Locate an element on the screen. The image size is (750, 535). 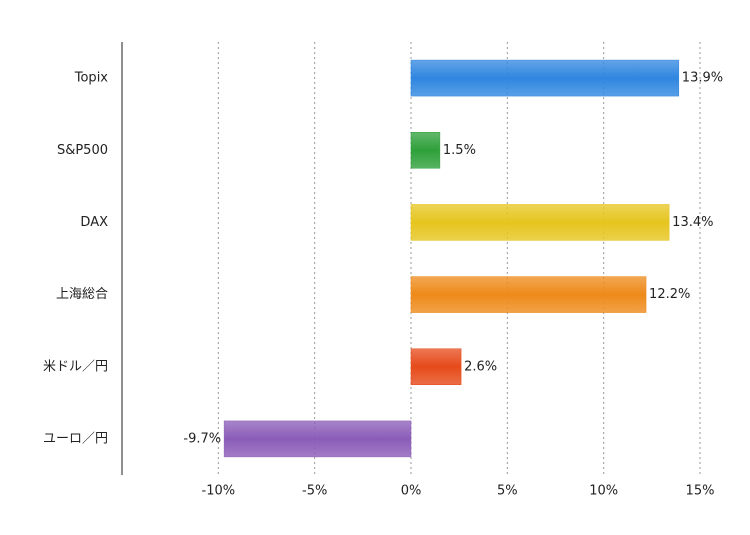
y-tick-label: 米ドル／円 is located at coordinates (75, 366).